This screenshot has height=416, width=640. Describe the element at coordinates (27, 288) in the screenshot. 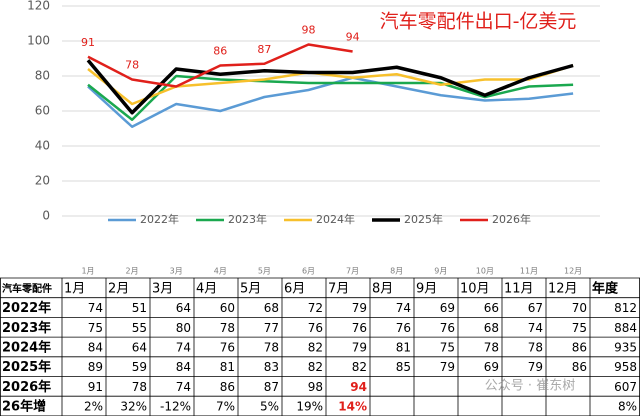

I see `table-header: 汽车零配件` at that location.